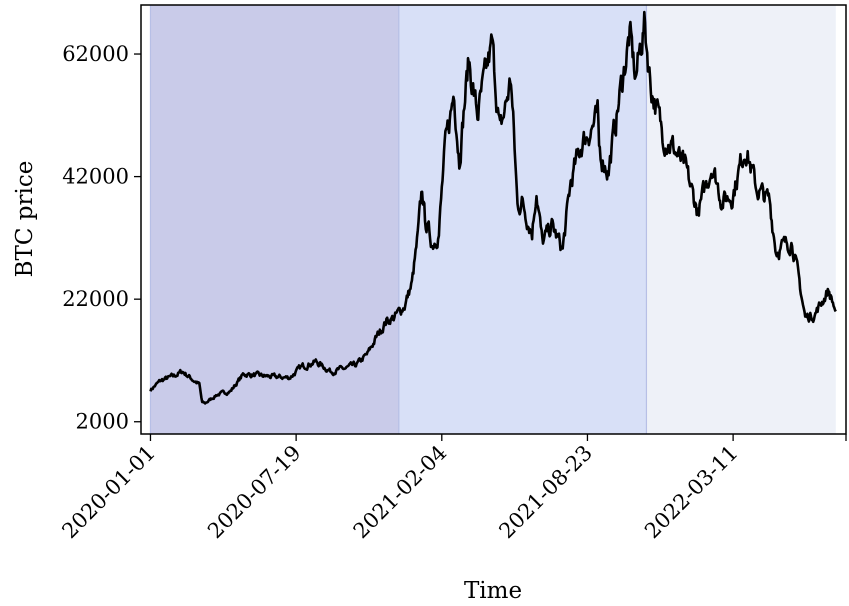 Image resolution: width=849 pixels, height=606 pixels. Describe the element at coordinates (493, 591) in the screenshot. I see `x-axis-label: Time` at that location.